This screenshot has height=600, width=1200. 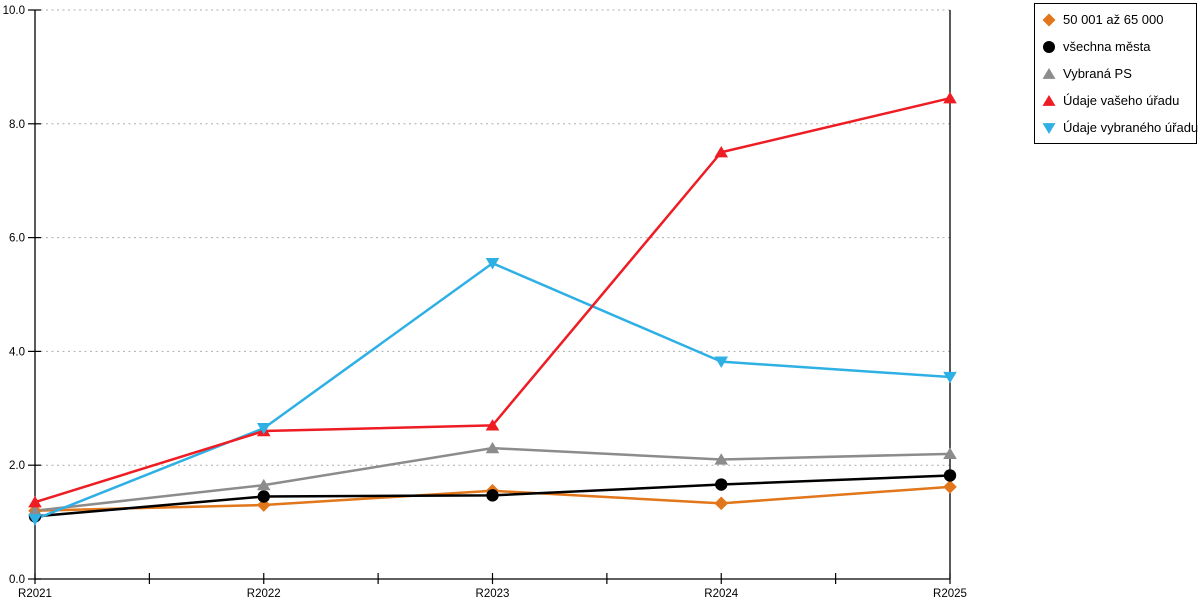 What do you see at coordinates (1049, 19) in the screenshot?
I see `legend-marker-diamond-icon` at bounding box center [1049, 19].